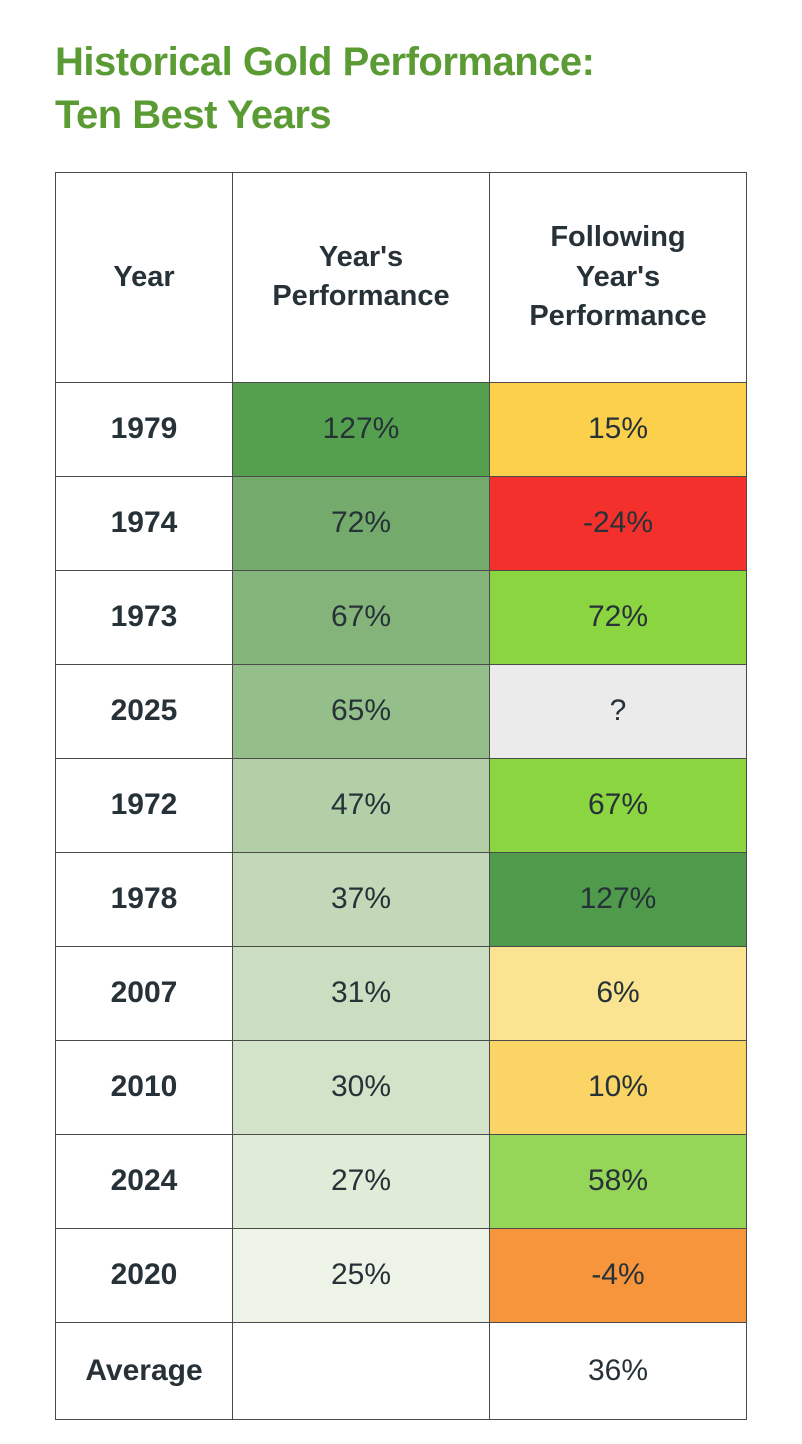  What do you see at coordinates (144, 277) in the screenshot?
I see `col-header-year: Year` at bounding box center [144, 277].